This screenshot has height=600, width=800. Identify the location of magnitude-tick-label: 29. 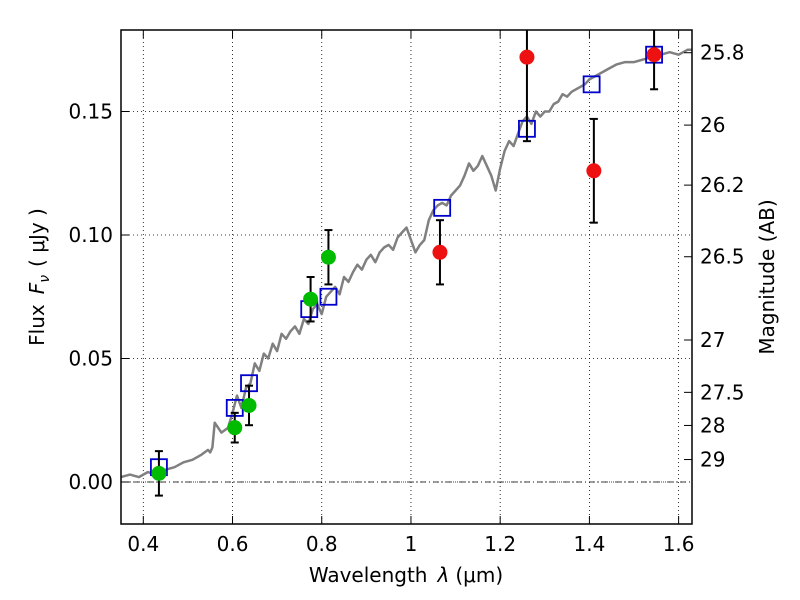
(712, 460).